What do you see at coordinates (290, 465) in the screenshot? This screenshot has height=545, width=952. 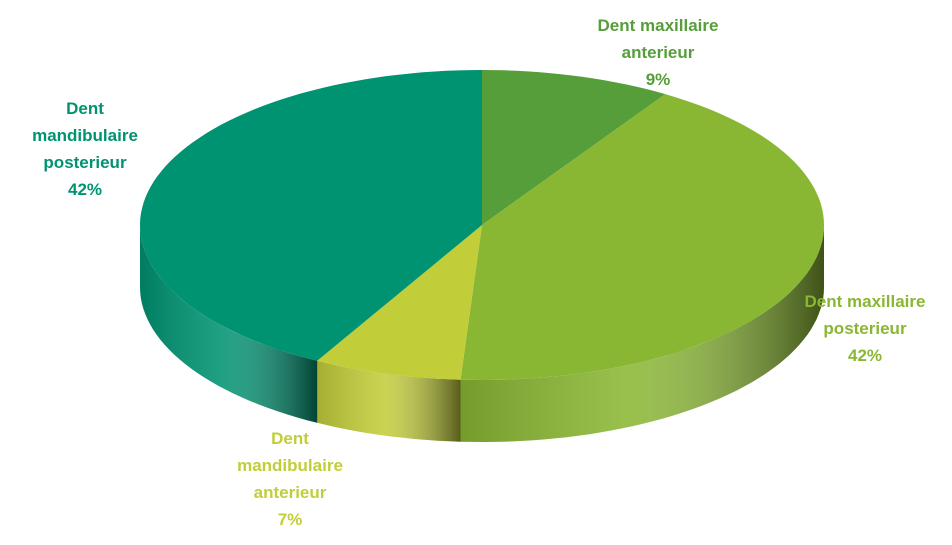 I see `label-category: Dent mandibulaire anterieur` at bounding box center [290, 465].